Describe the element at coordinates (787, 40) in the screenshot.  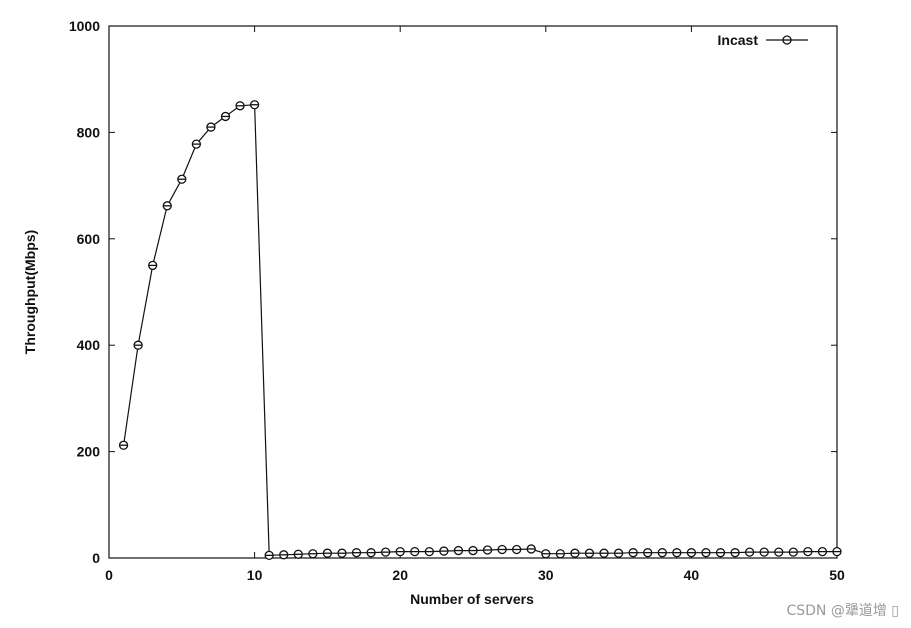
I see `legend-marker` at that location.